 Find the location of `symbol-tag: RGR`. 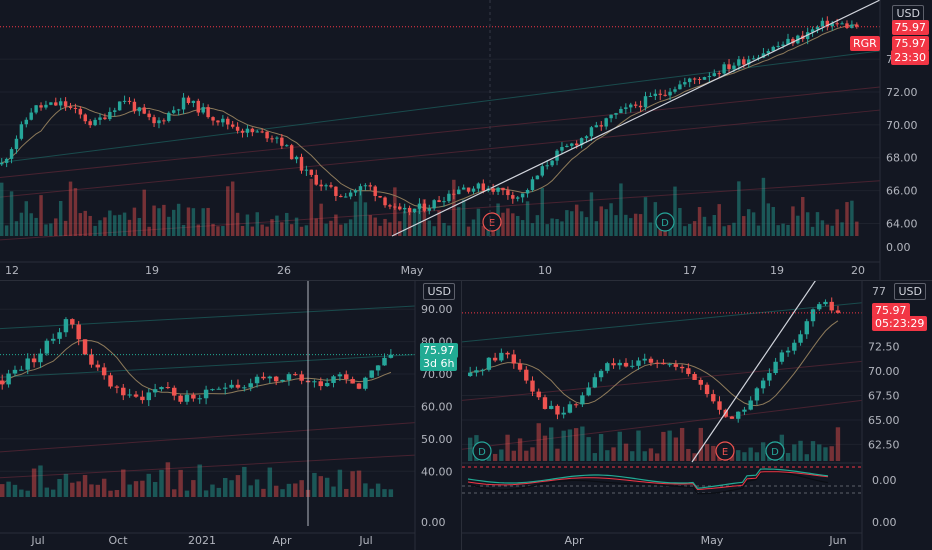

symbol-tag: RGR is located at coordinates (865, 43).